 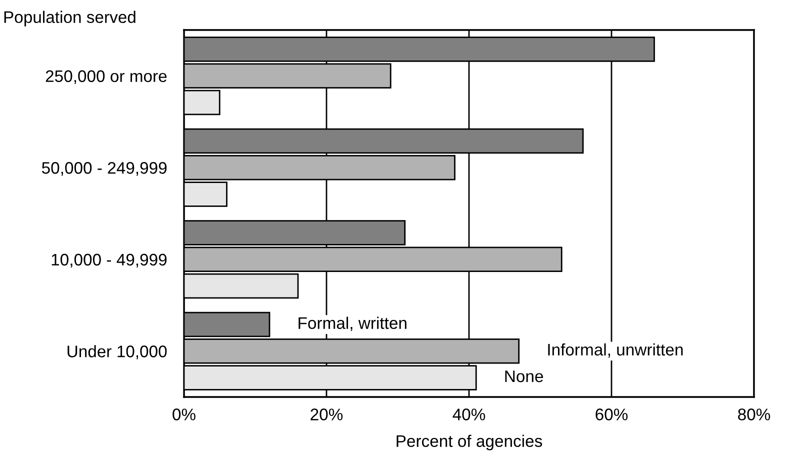 What do you see at coordinates (326, 414) in the screenshot?
I see `x-tick-label: 20%` at bounding box center [326, 414].